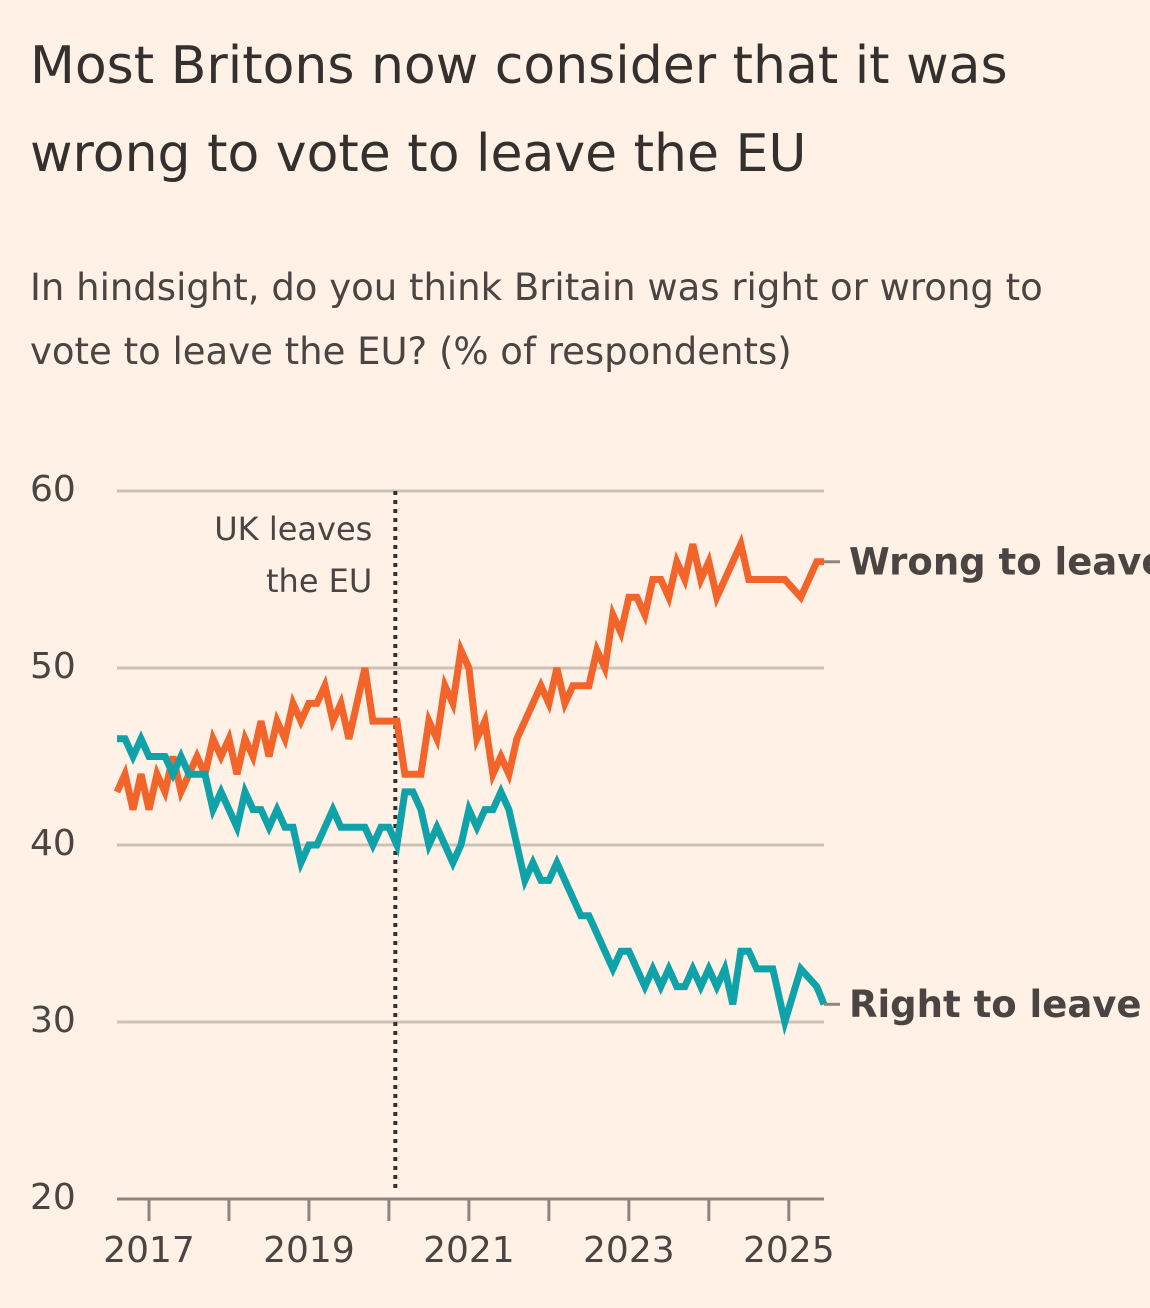 The height and width of the screenshot is (1308, 1150). I want to click on y-tick-label: 60, so click(53, 489).